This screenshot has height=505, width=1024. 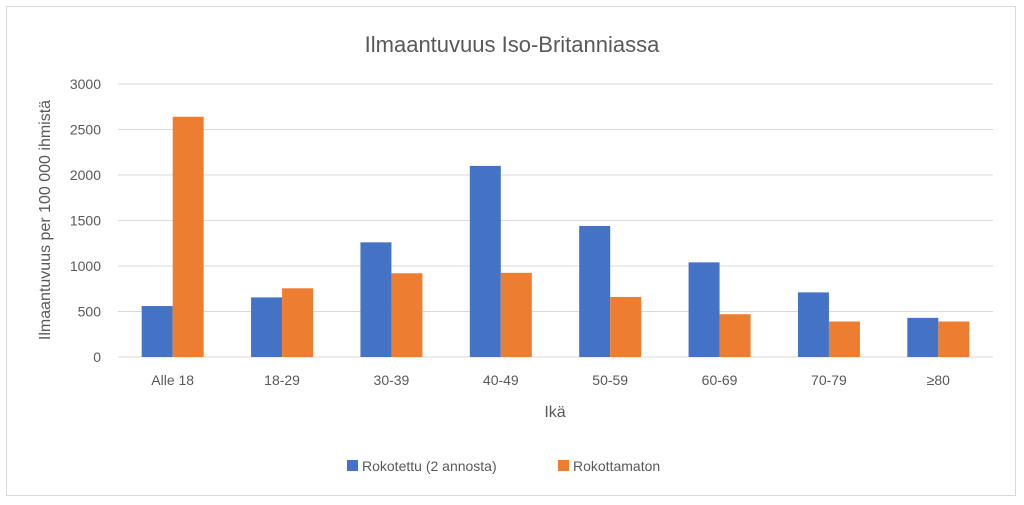 I want to click on x-tick-label: 30-39, so click(x=392, y=380).